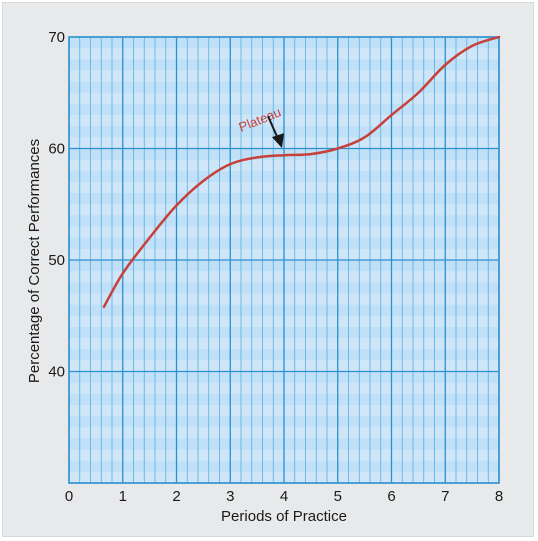 The height and width of the screenshot is (541, 538). I want to click on x-tick-label: 8, so click(499, 496).